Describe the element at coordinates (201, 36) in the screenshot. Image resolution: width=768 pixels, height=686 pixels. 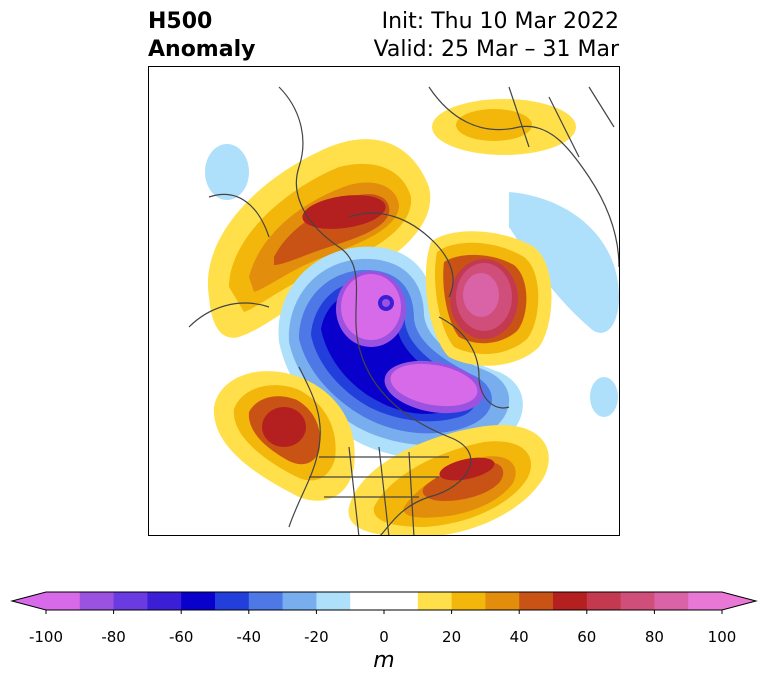
I see `map-title: H500 Anomaly` at that location.